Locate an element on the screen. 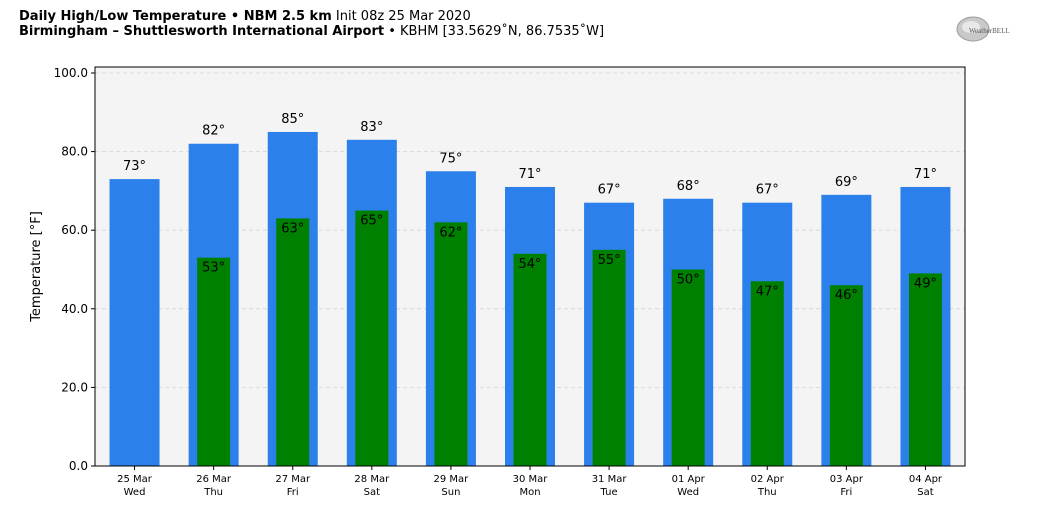  x-tick-date: 31 Mar is located at coordinates (610, 479).